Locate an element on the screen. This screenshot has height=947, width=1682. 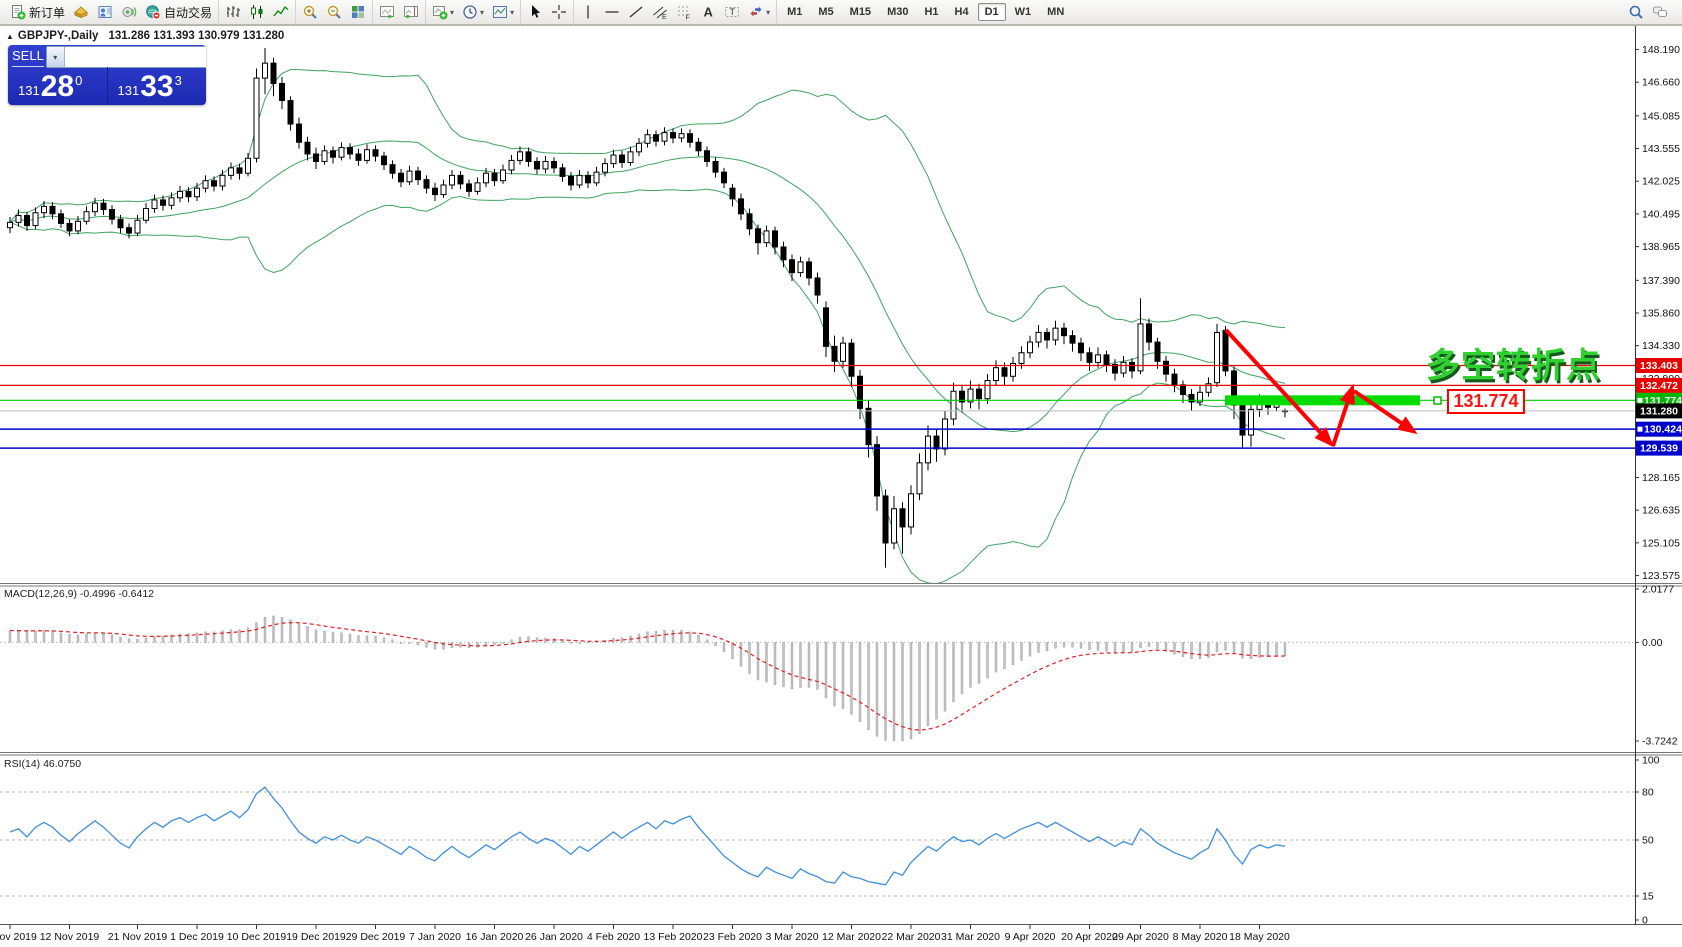
chat-button is located at coordinates (1660, 12).